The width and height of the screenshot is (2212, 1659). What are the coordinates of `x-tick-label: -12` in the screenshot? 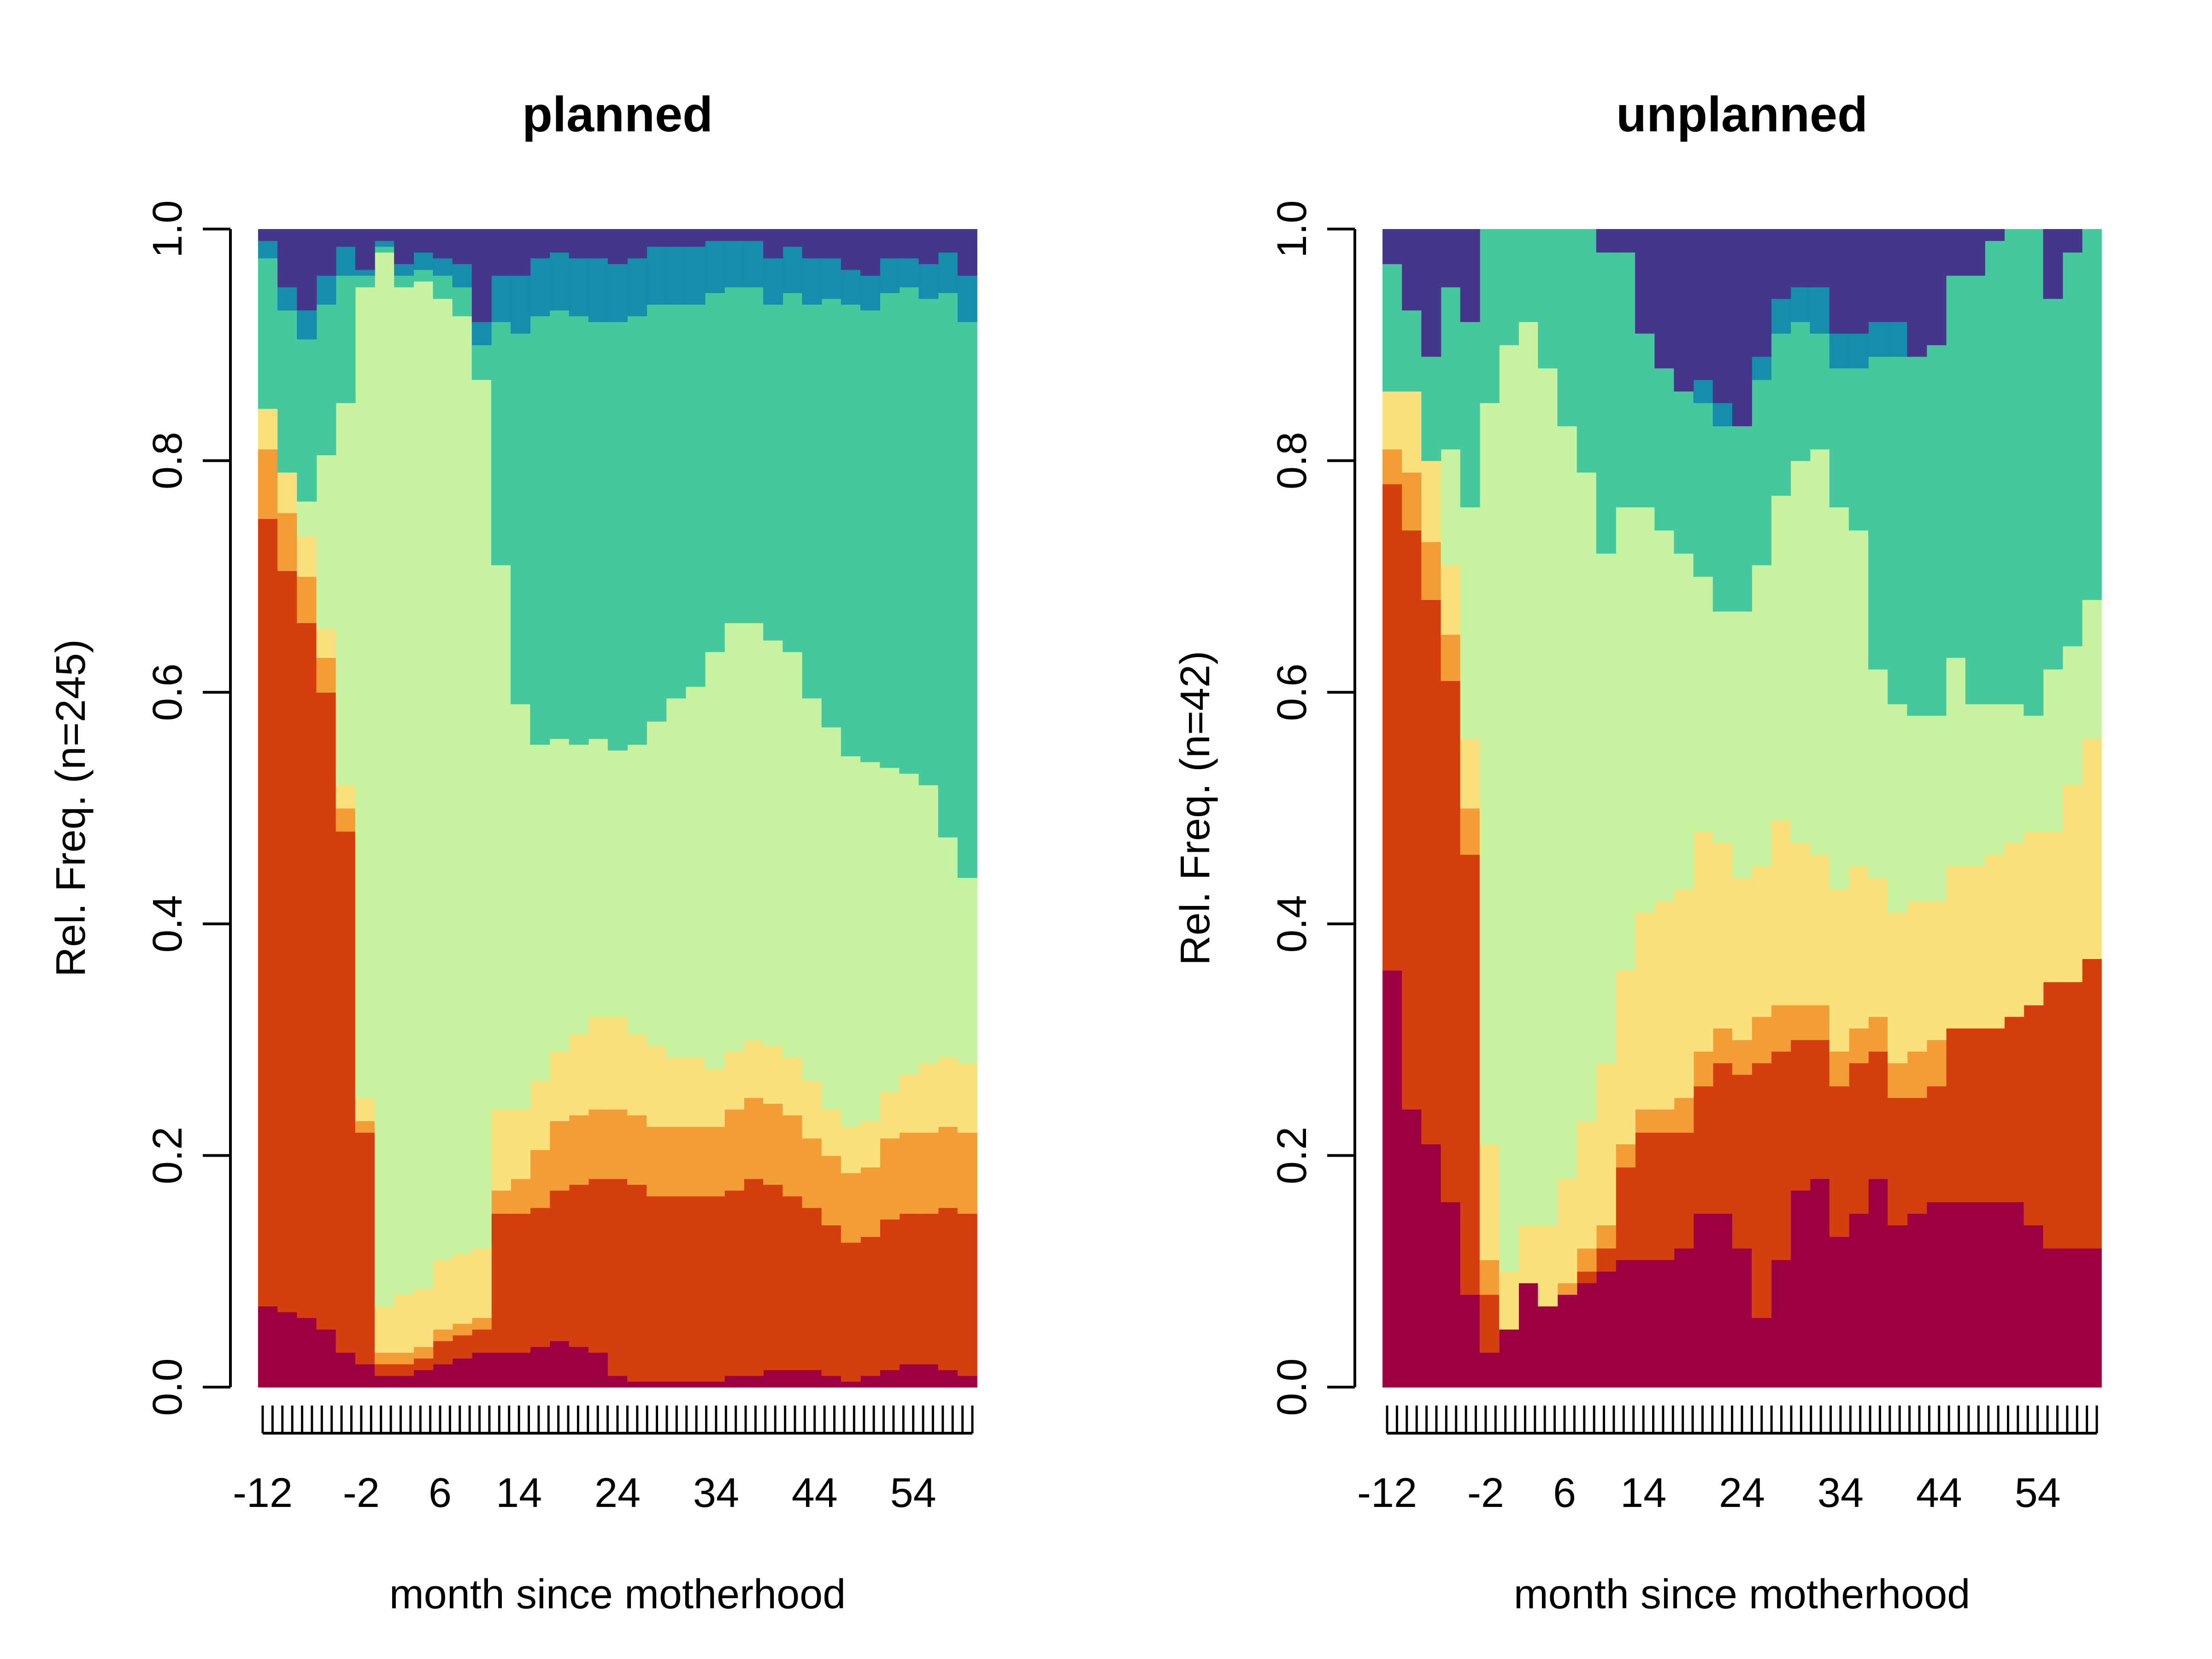 It's located at (1387, 1493).